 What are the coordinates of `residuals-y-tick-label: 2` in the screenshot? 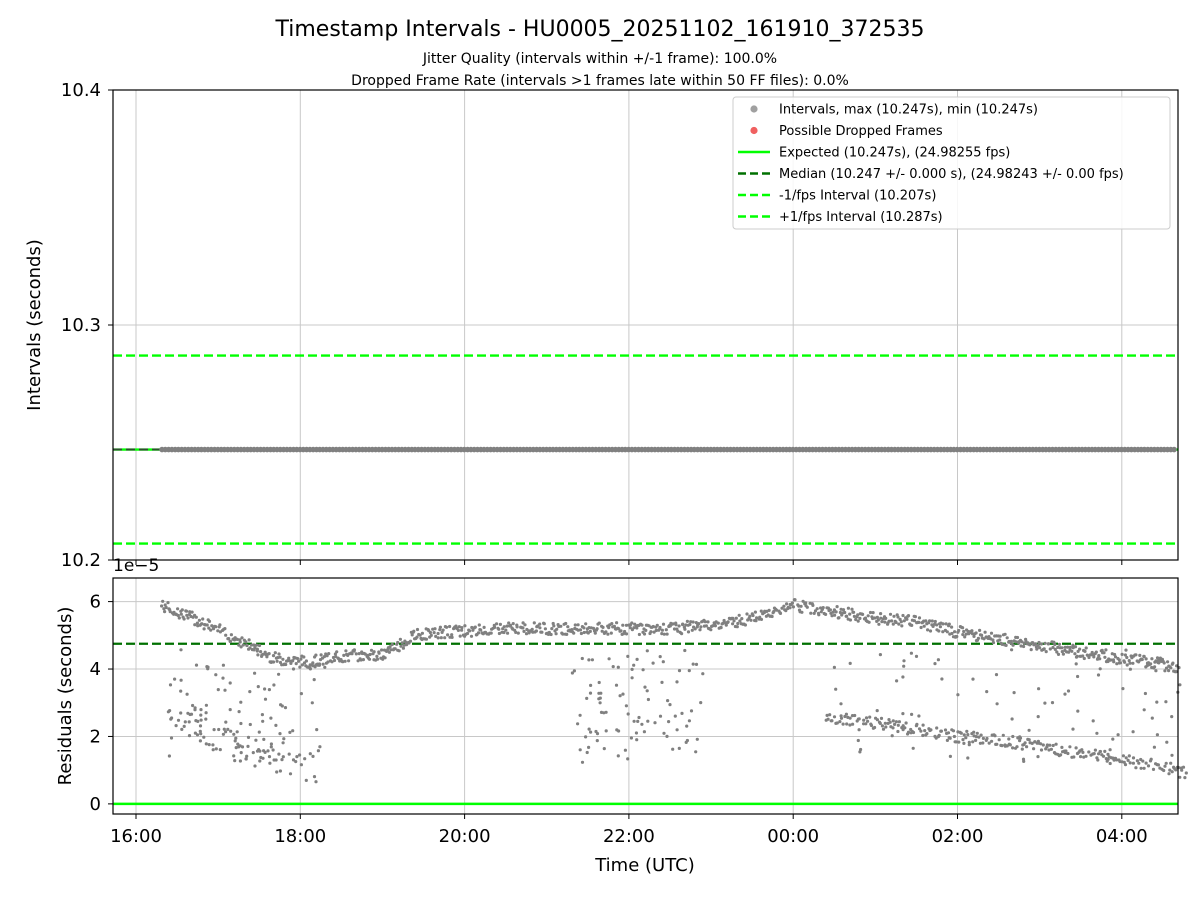 It's located at (95, 736).